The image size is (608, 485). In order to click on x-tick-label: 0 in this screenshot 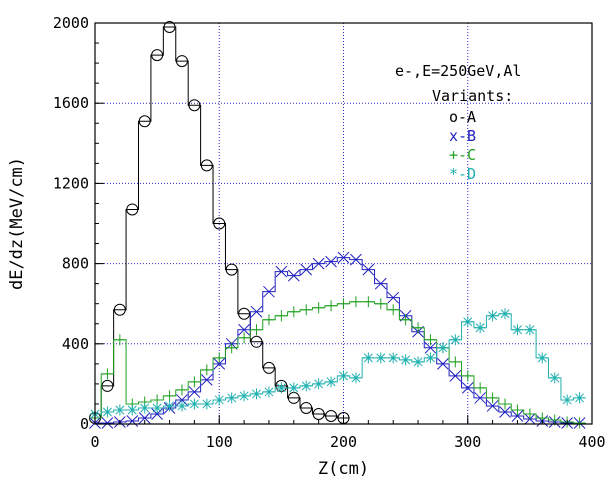, I will do `click(94, 442)`.